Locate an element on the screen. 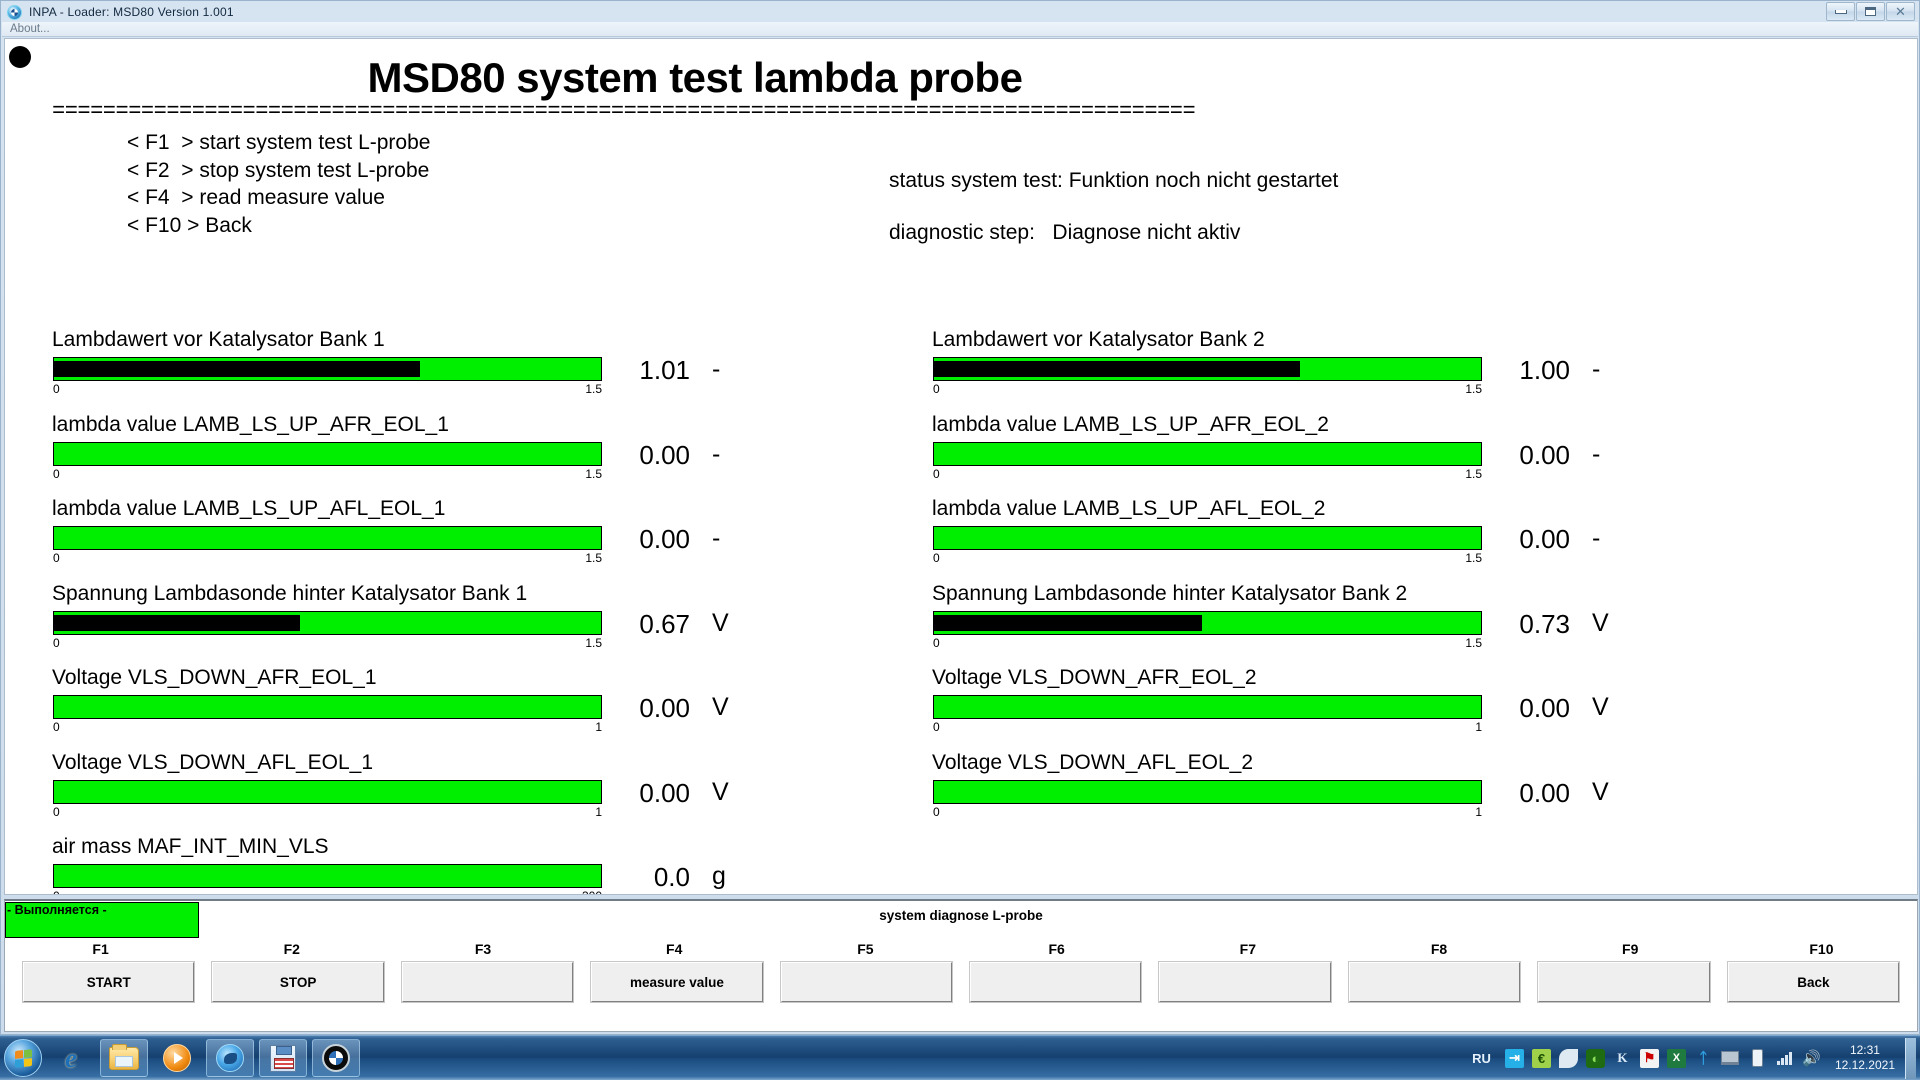 This screenshot has width=1920, height=1081. fkey-button-f6 is located at coordinates (1056, 982).